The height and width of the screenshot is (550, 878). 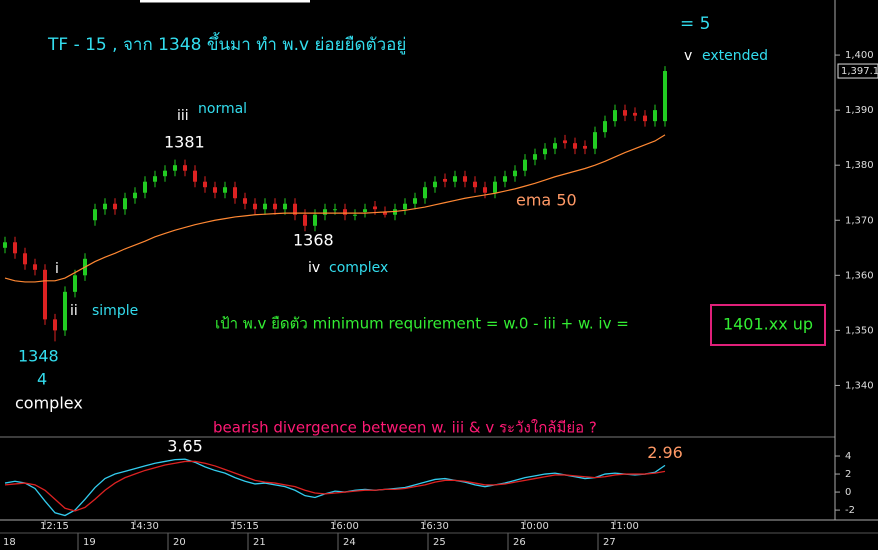 I want to click on annotation: iii, so click(x=183, y=116).